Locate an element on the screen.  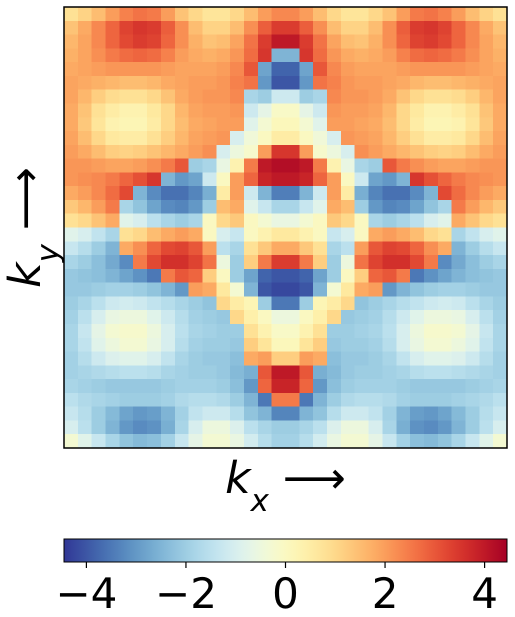
color-bar-label: 4 is located at coordinates (484, 592).